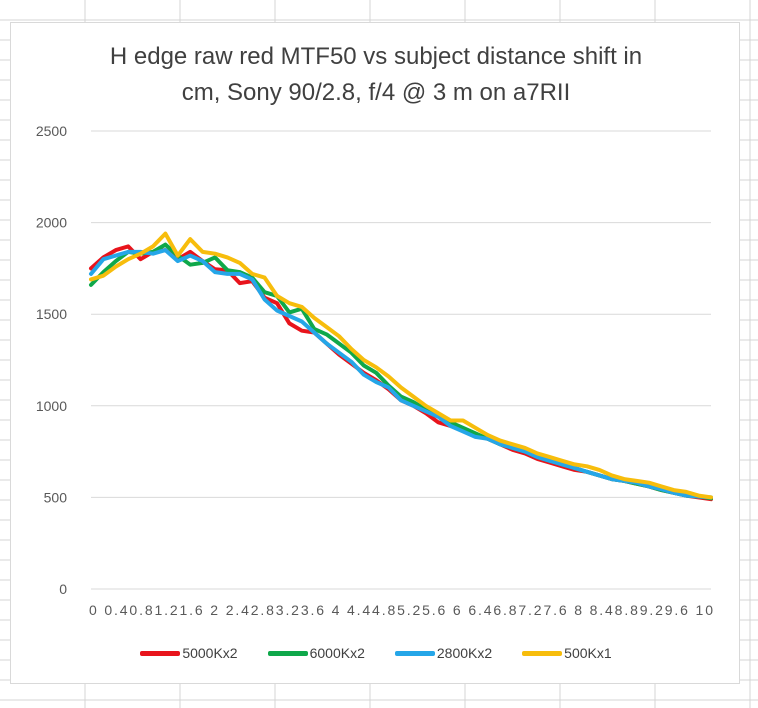  What do you see at coordinates (63, 589) in the screenshot?
I see `y-tick-label: 0` at bounding box center [63, 589].